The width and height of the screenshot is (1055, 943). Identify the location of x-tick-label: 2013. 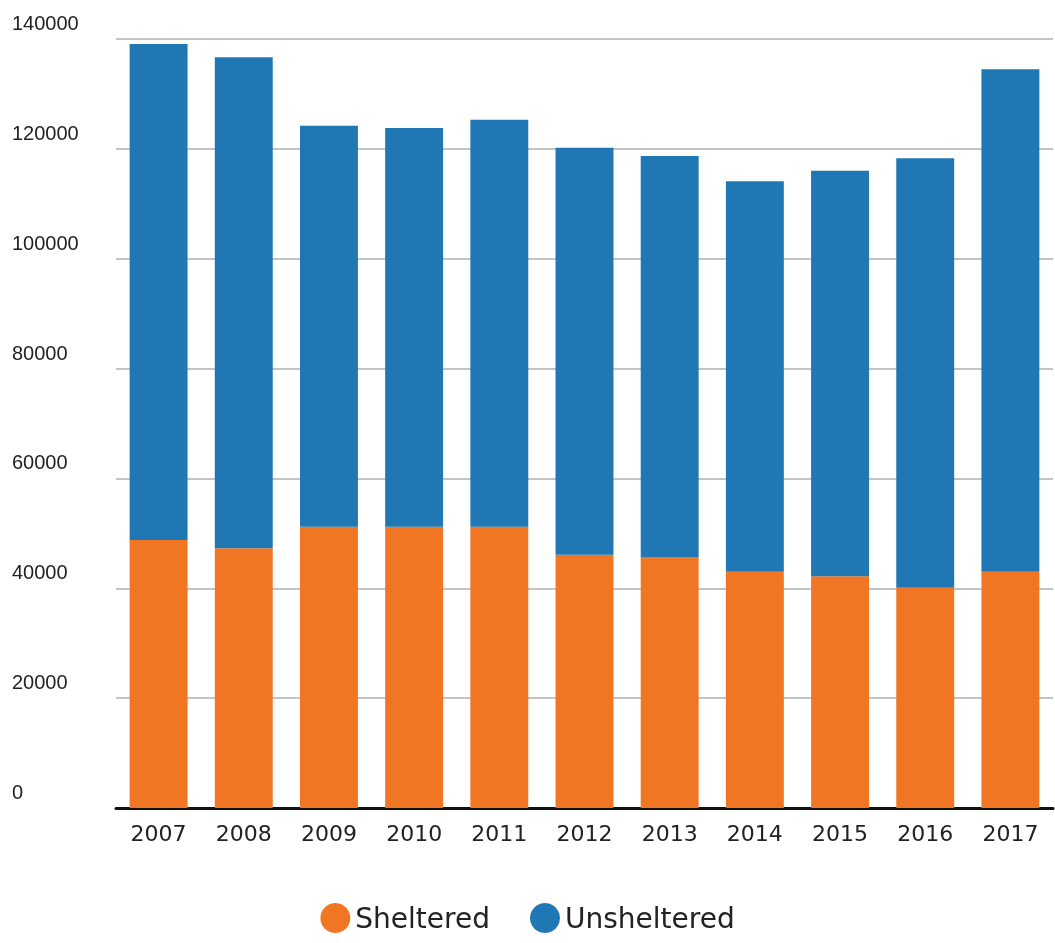
(669, 833).